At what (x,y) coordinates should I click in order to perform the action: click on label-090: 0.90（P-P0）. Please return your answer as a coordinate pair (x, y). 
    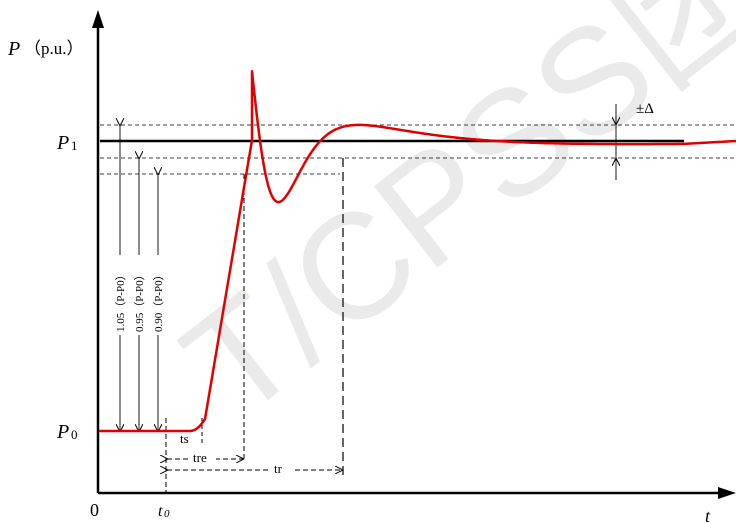
    Looking at the image, I should click on (158, 300).